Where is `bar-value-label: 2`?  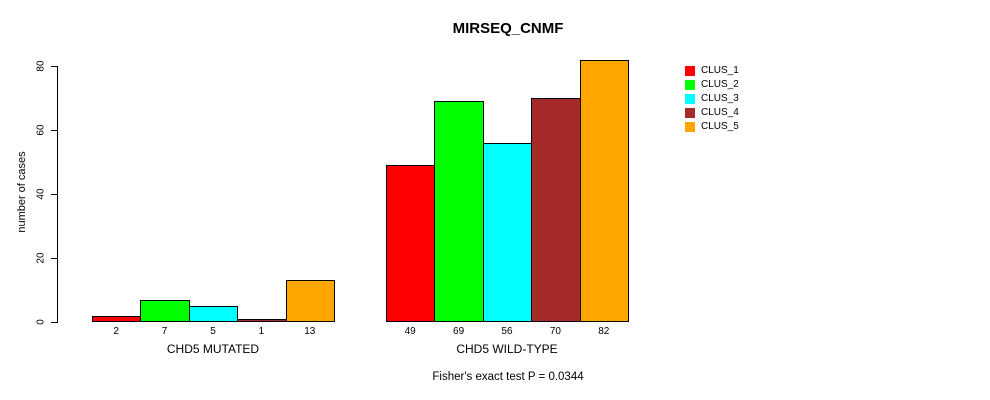
bar-value-label: 2 is located at coordinates (116, 331).